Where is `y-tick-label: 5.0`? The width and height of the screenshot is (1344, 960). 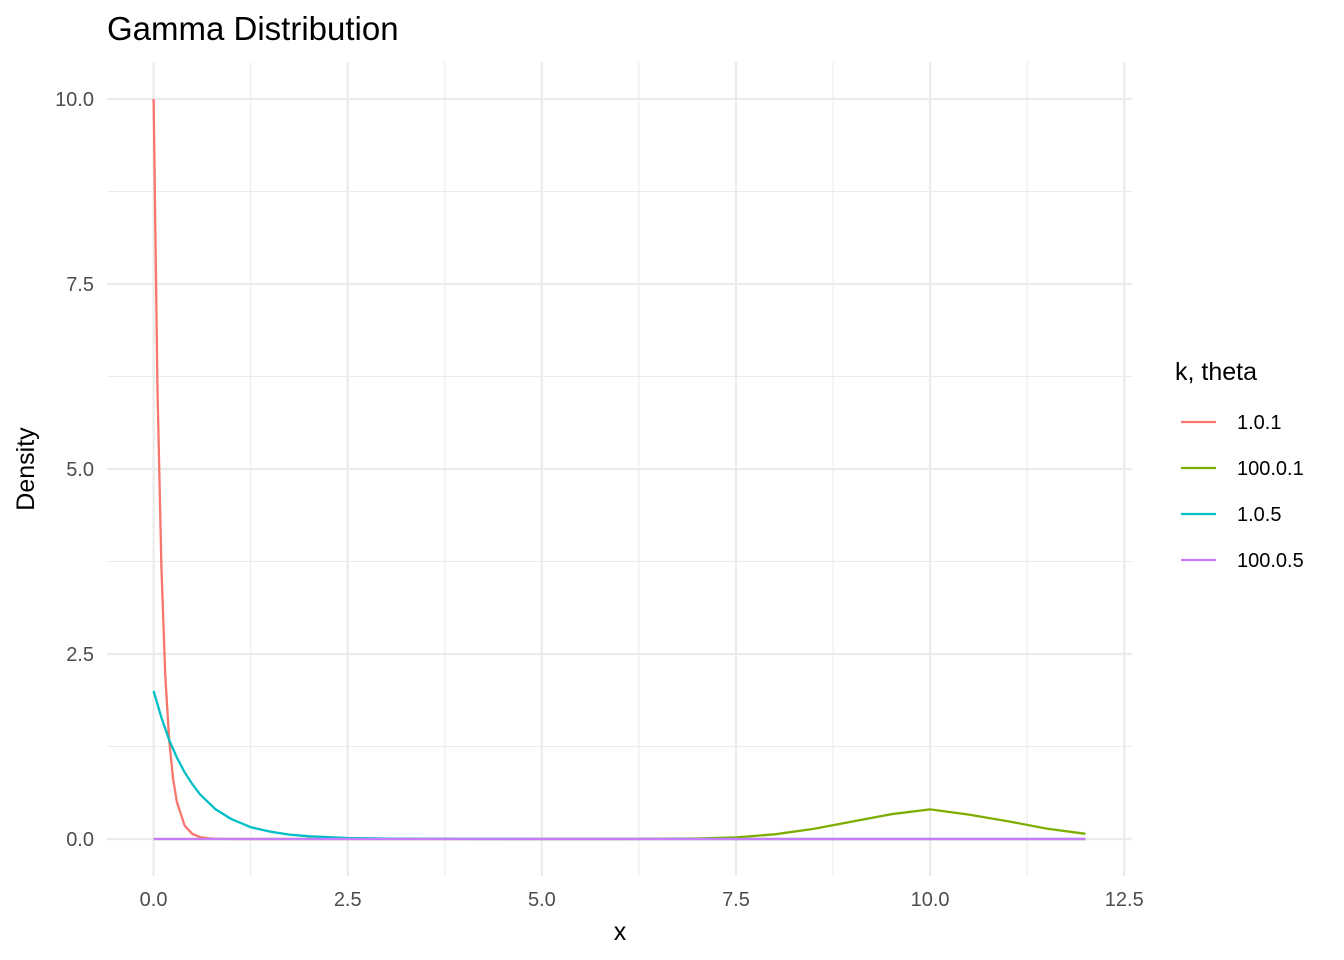
y-tick-label: 5.0 is located at coordinates (80, 470).